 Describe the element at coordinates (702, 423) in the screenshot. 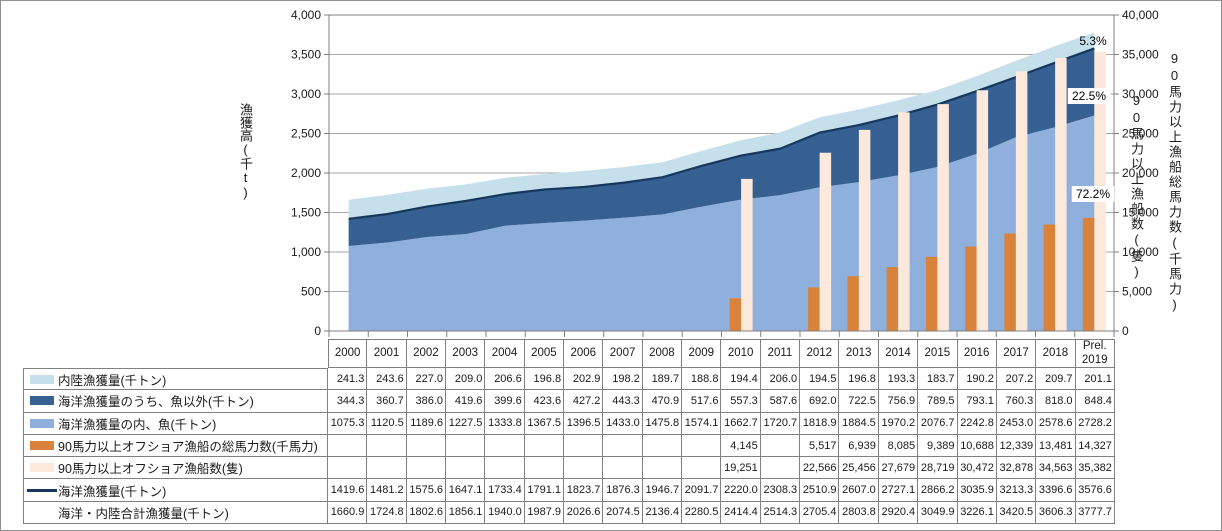

I see `table-value-cell: 1574.1` at that location.